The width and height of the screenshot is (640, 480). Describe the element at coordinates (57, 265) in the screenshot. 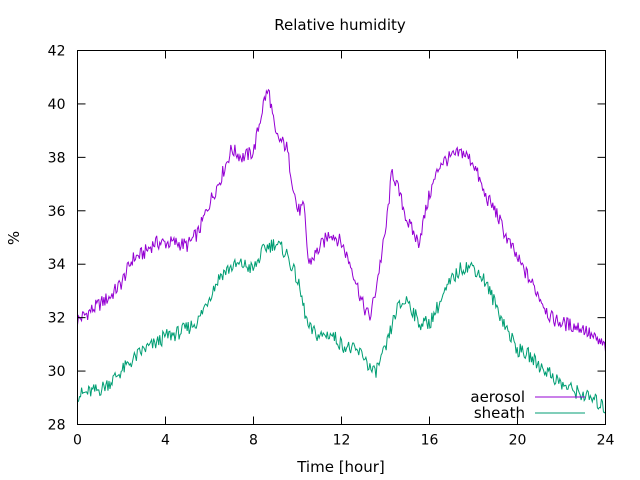

I see `y-tick-label-3: 34` at that location.